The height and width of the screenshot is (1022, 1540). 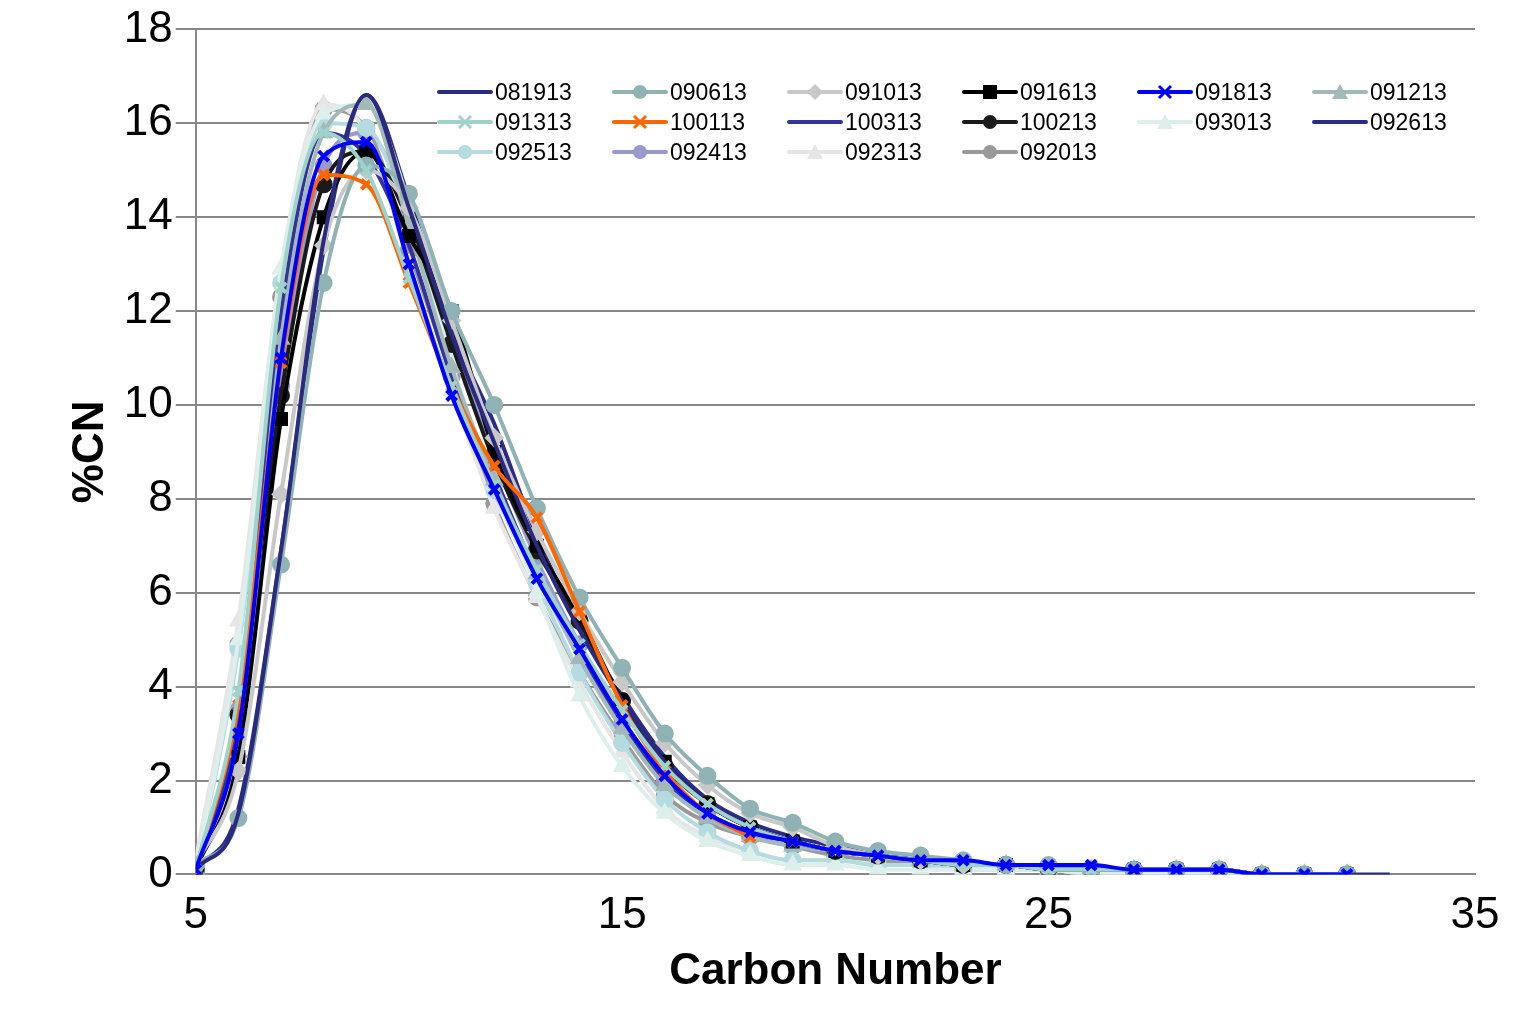 What do you see at coordinates (148, 120) in the screenshot?
I see `y-tick-label: 16` at bounding box center [148, 120].